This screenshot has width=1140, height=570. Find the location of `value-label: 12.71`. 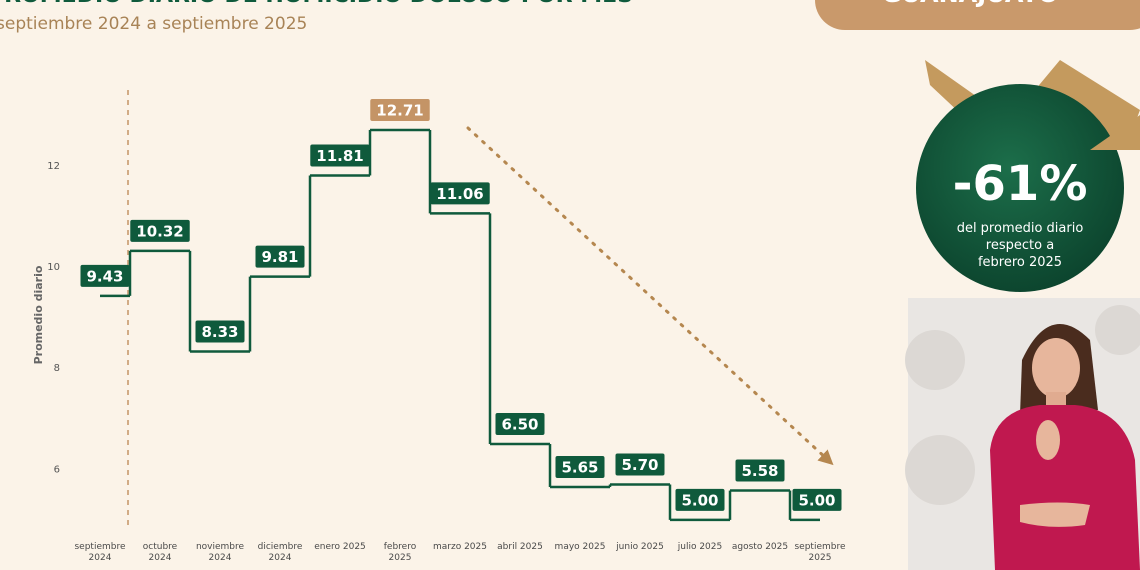

value-label: 12.71 is located at coordinates (399, 110).